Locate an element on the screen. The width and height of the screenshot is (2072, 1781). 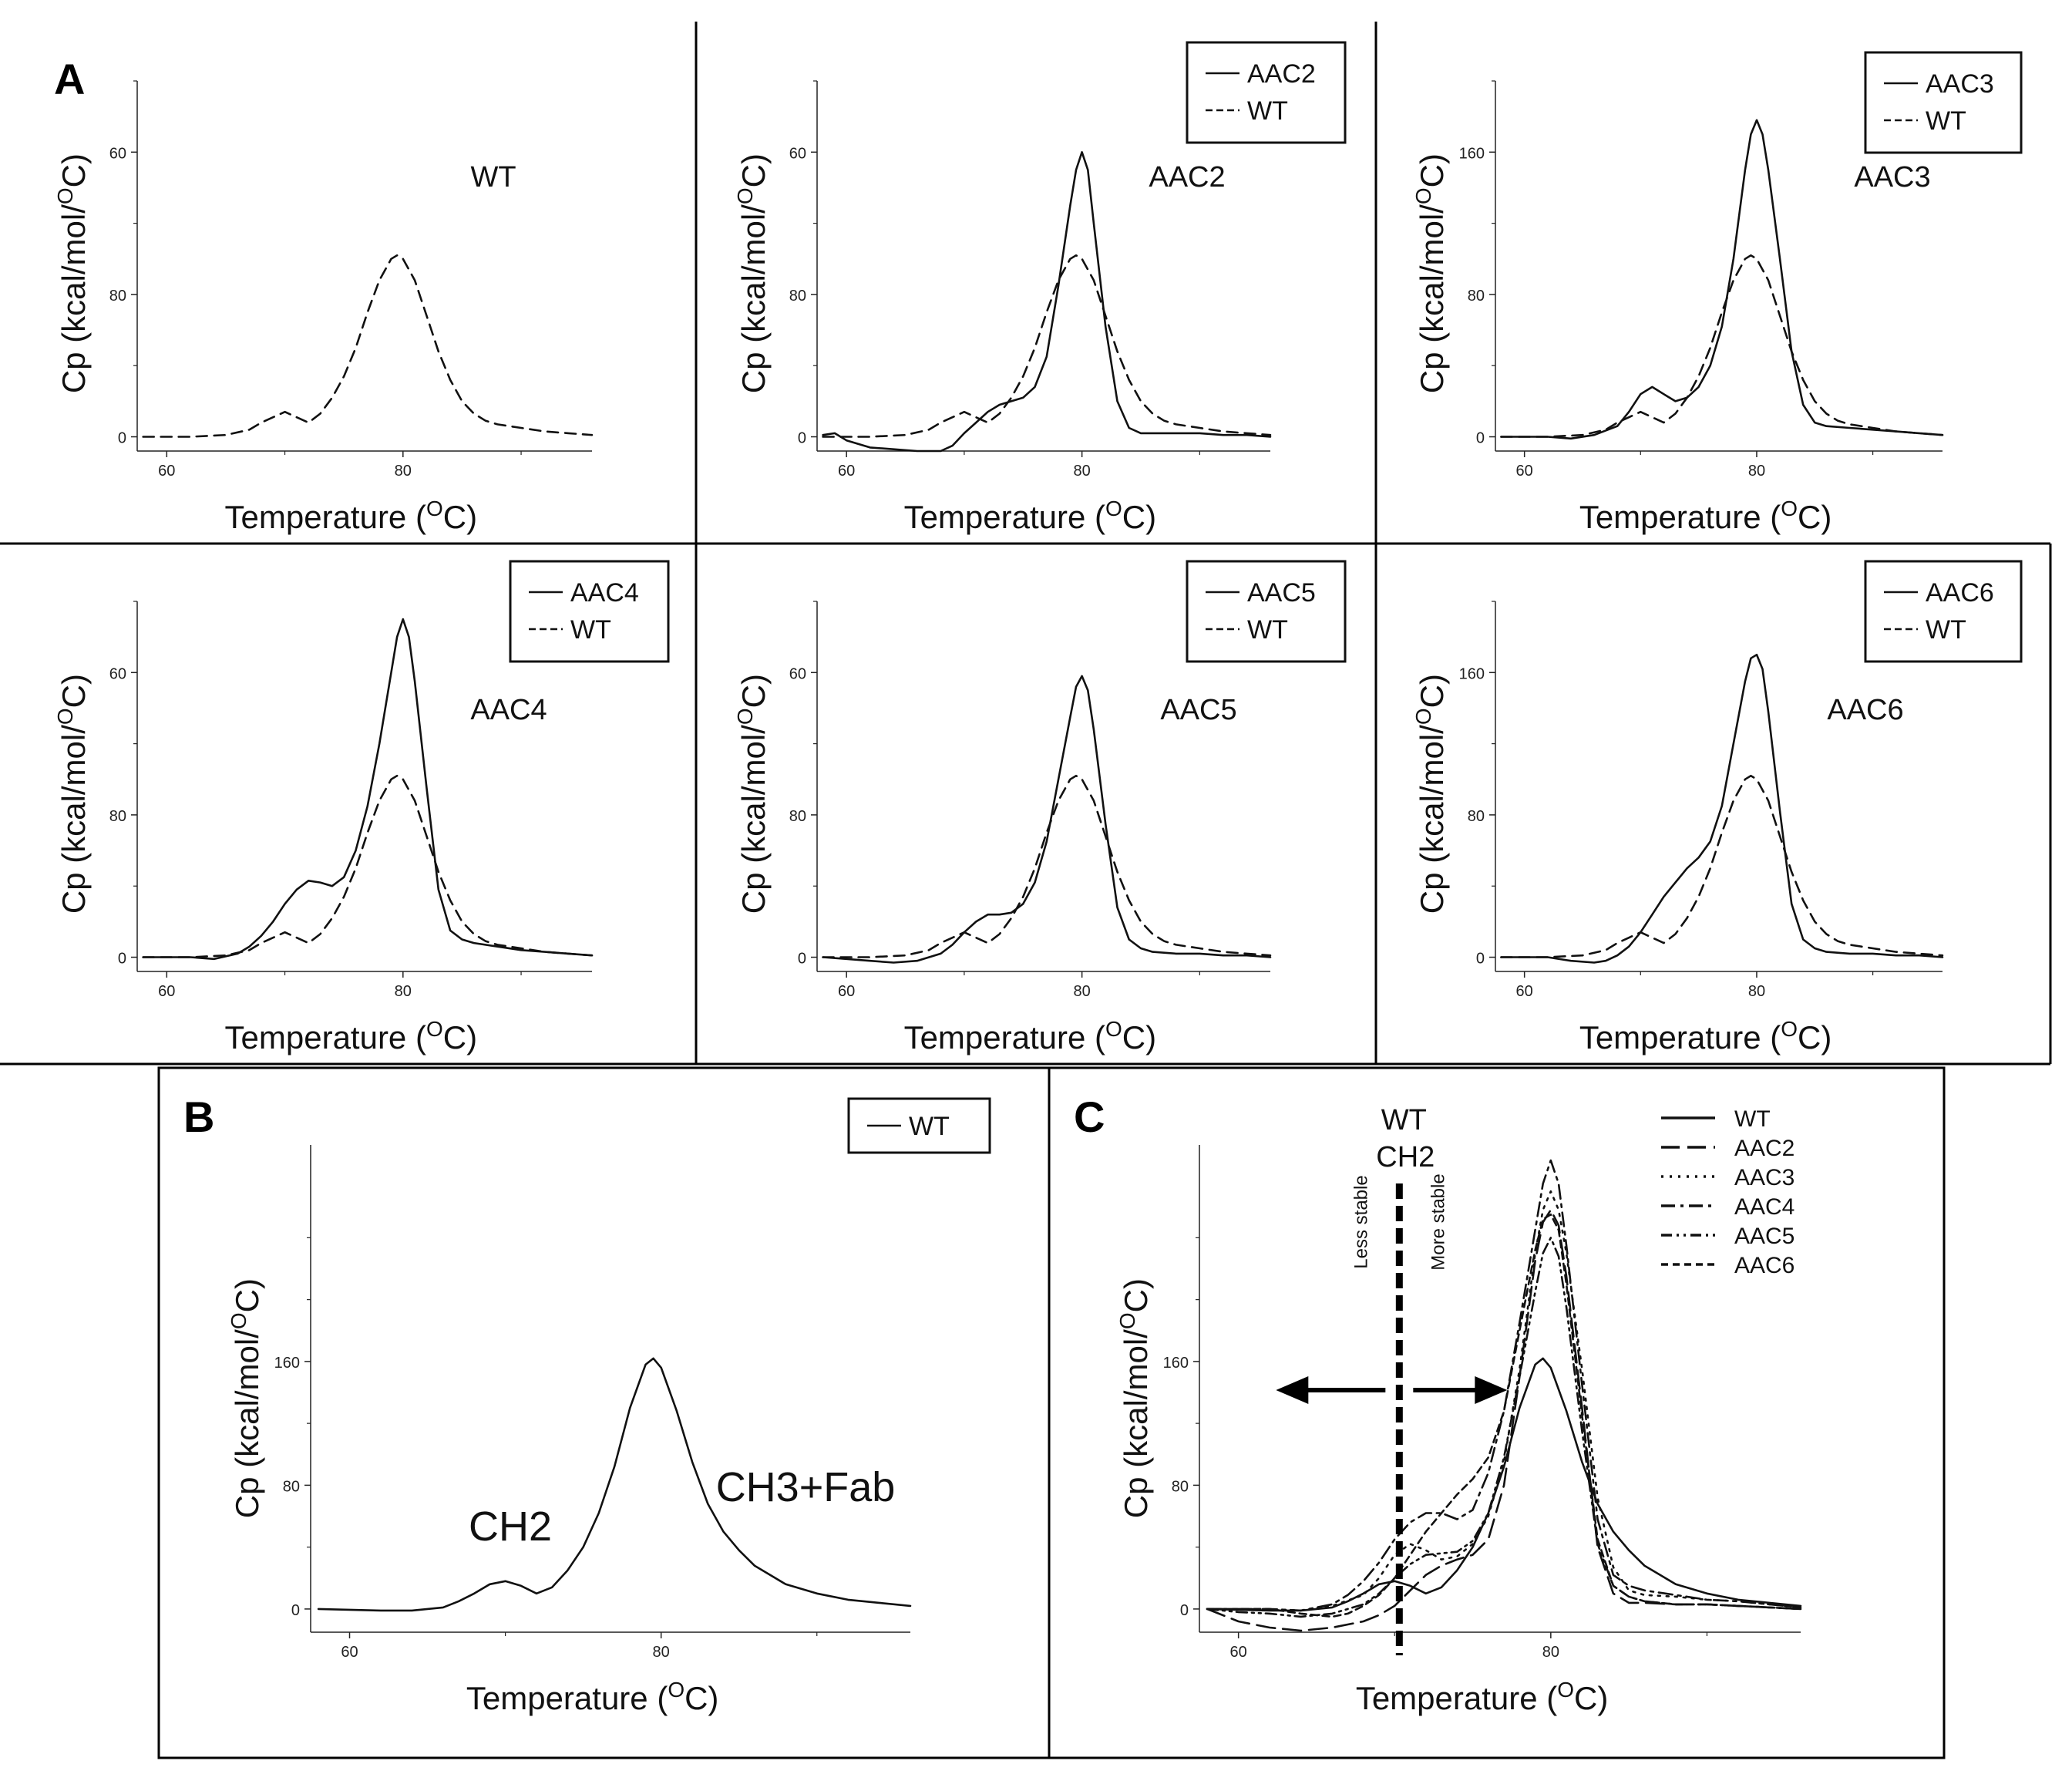
annotation-more-stable: More stable is located at coordinates (1438, 1221).